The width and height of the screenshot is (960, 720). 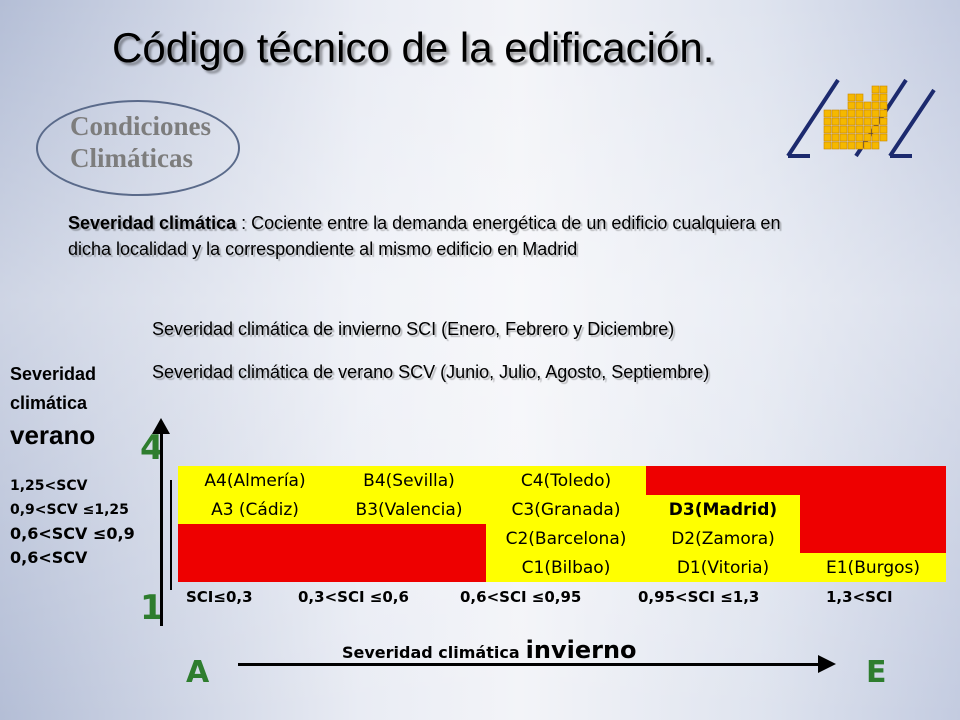 I want to click on zone-c1: C1(Bilbao), so click(x=566, y=567).